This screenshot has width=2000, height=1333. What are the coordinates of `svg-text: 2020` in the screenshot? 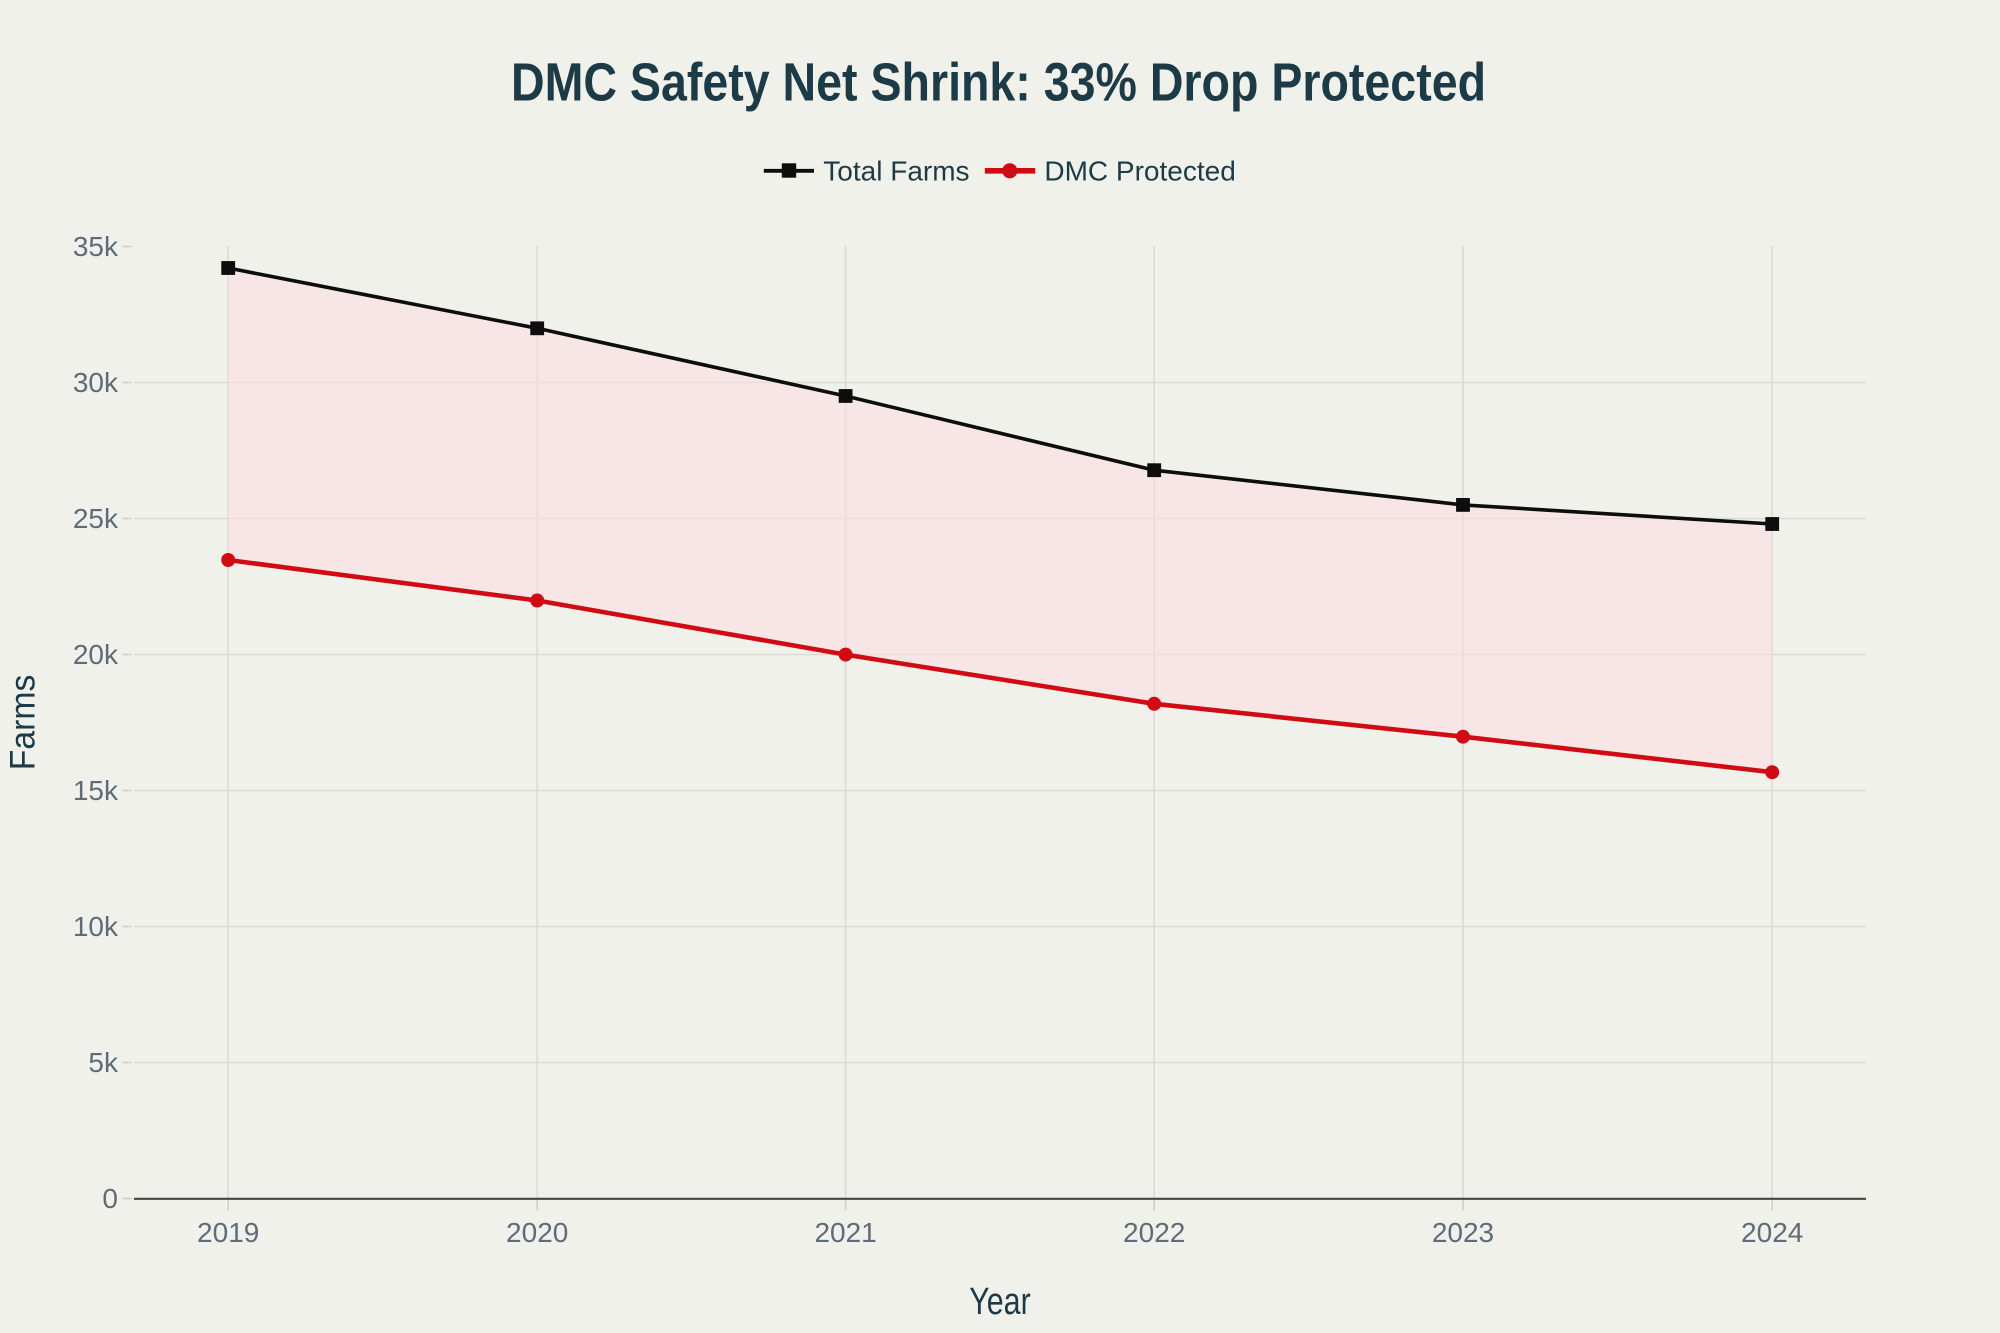 It's located at (537, 1232).